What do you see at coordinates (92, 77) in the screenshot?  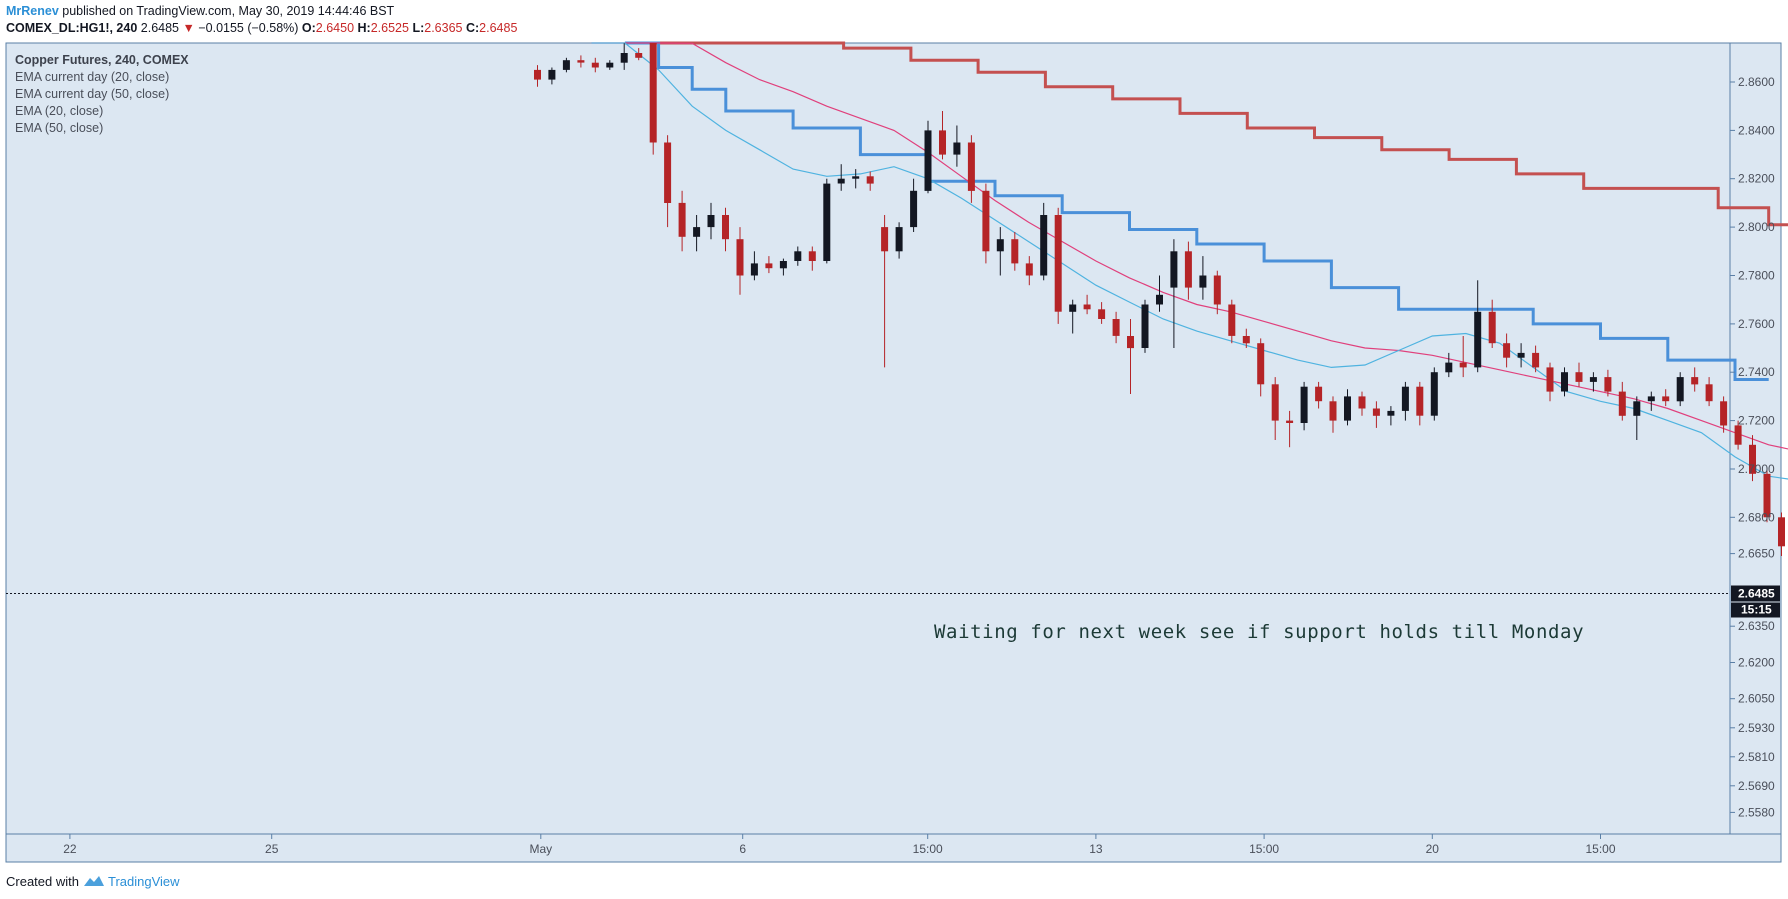 I see `legend-ema-day-20: EMA current day (20, close)` at bounding box center [92, 77].